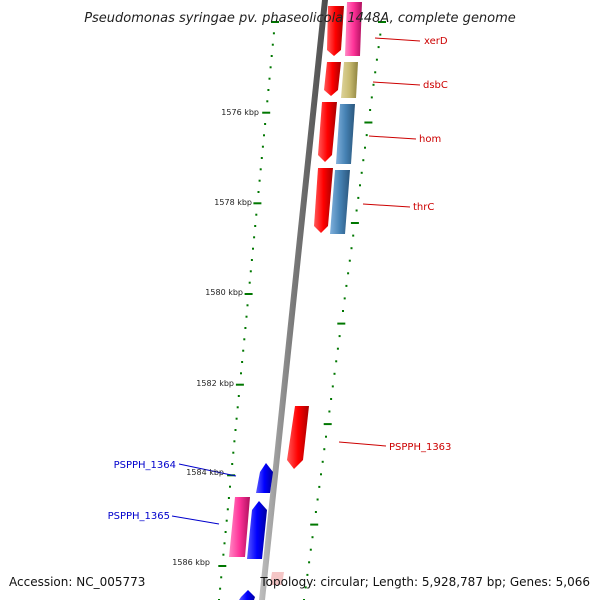 The height and width of the screenshot is (600, 600). I want to click on scale-label-1586: 1586 kbp, so click(191, 562).